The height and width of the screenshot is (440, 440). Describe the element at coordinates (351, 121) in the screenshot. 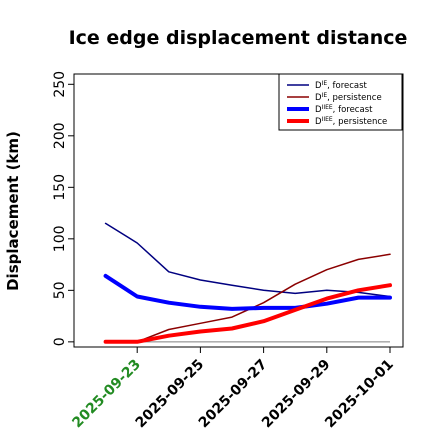

I see `legend-entry: DIIEE, persistence` at that location.